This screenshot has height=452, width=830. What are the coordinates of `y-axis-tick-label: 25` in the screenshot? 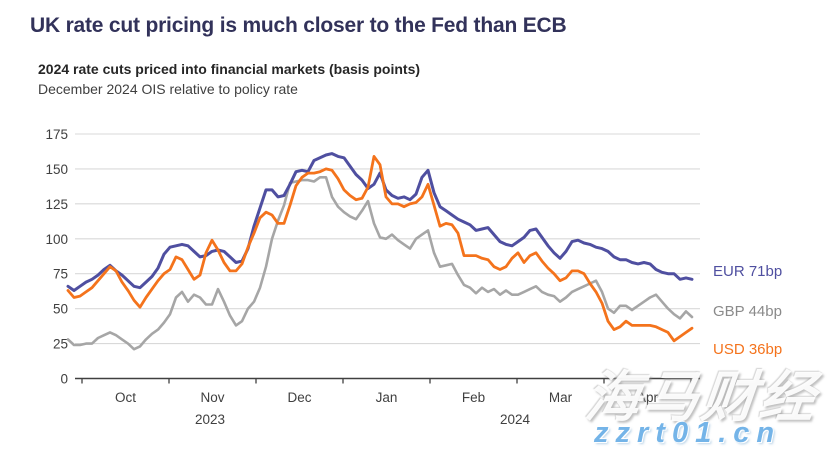 It's located at (60, 344).